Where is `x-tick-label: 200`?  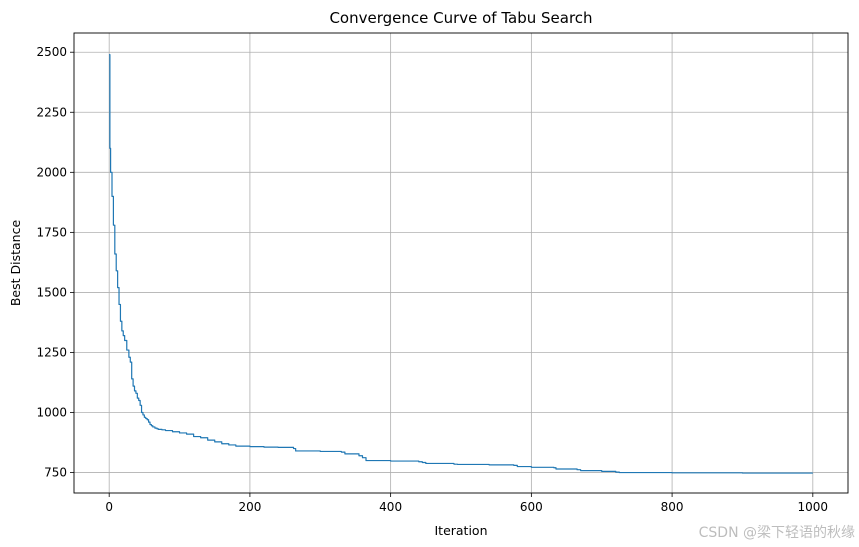
x-tick-label: 200 is located at coordinates (249, 507).